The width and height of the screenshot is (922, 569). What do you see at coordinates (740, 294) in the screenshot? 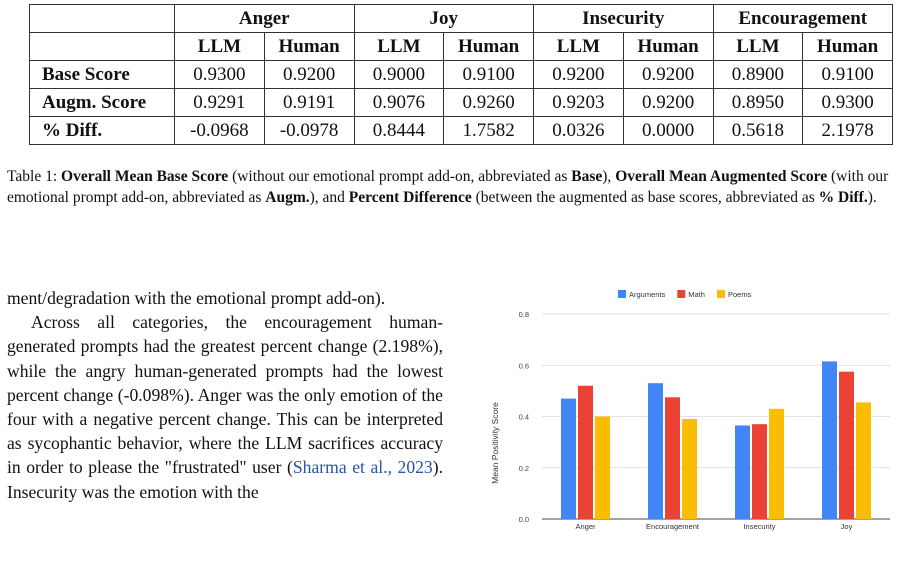
I see `legend-label: Poems` at bounding box center [740, 294].